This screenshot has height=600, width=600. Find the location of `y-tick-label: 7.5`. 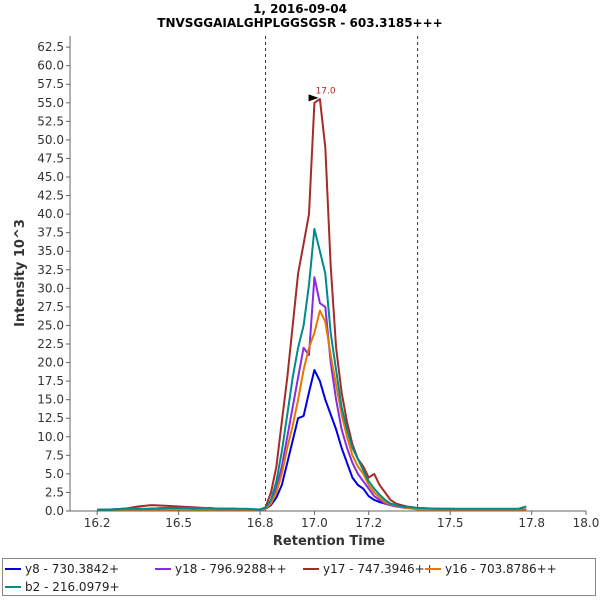

y-tick-label: 7.5 is located at coordinates (54, 455).